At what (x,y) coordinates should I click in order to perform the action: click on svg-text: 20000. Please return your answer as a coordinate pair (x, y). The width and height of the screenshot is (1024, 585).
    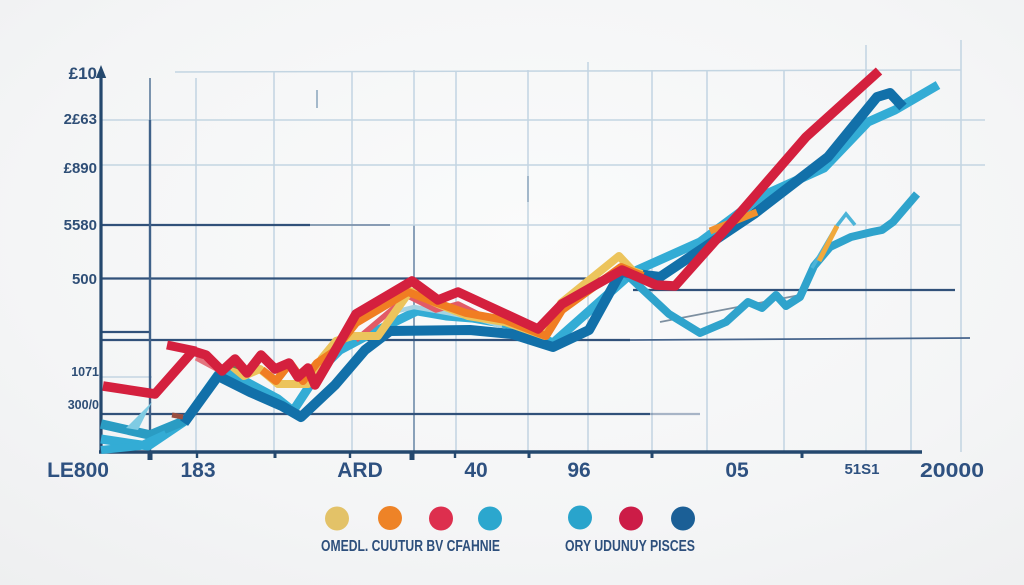
    Looking at the image, I should click on (952, 471).